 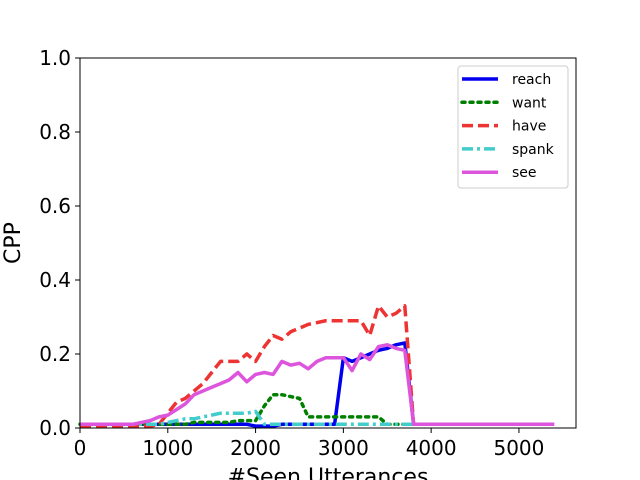 What do you see at coordinates (55, 132) in the screenshot?
I see `y-tick-label: 0.8` at bounding box center [55, 132].